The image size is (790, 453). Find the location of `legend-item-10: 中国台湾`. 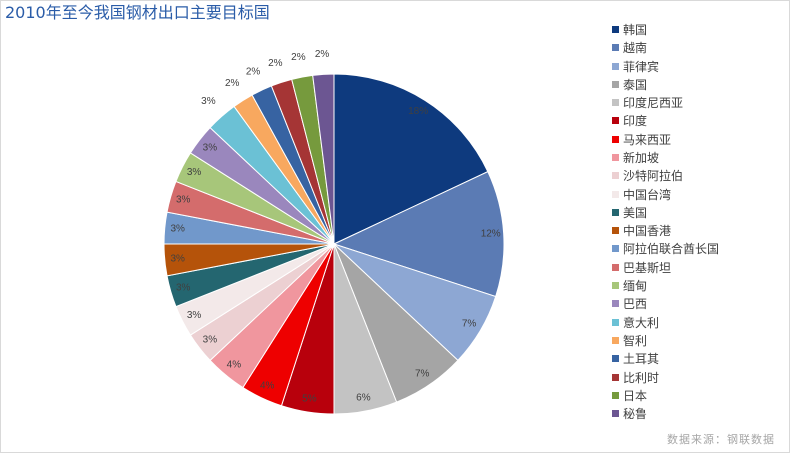

legend-item-10: 中国台湾 is located at coordinates (697, 195).